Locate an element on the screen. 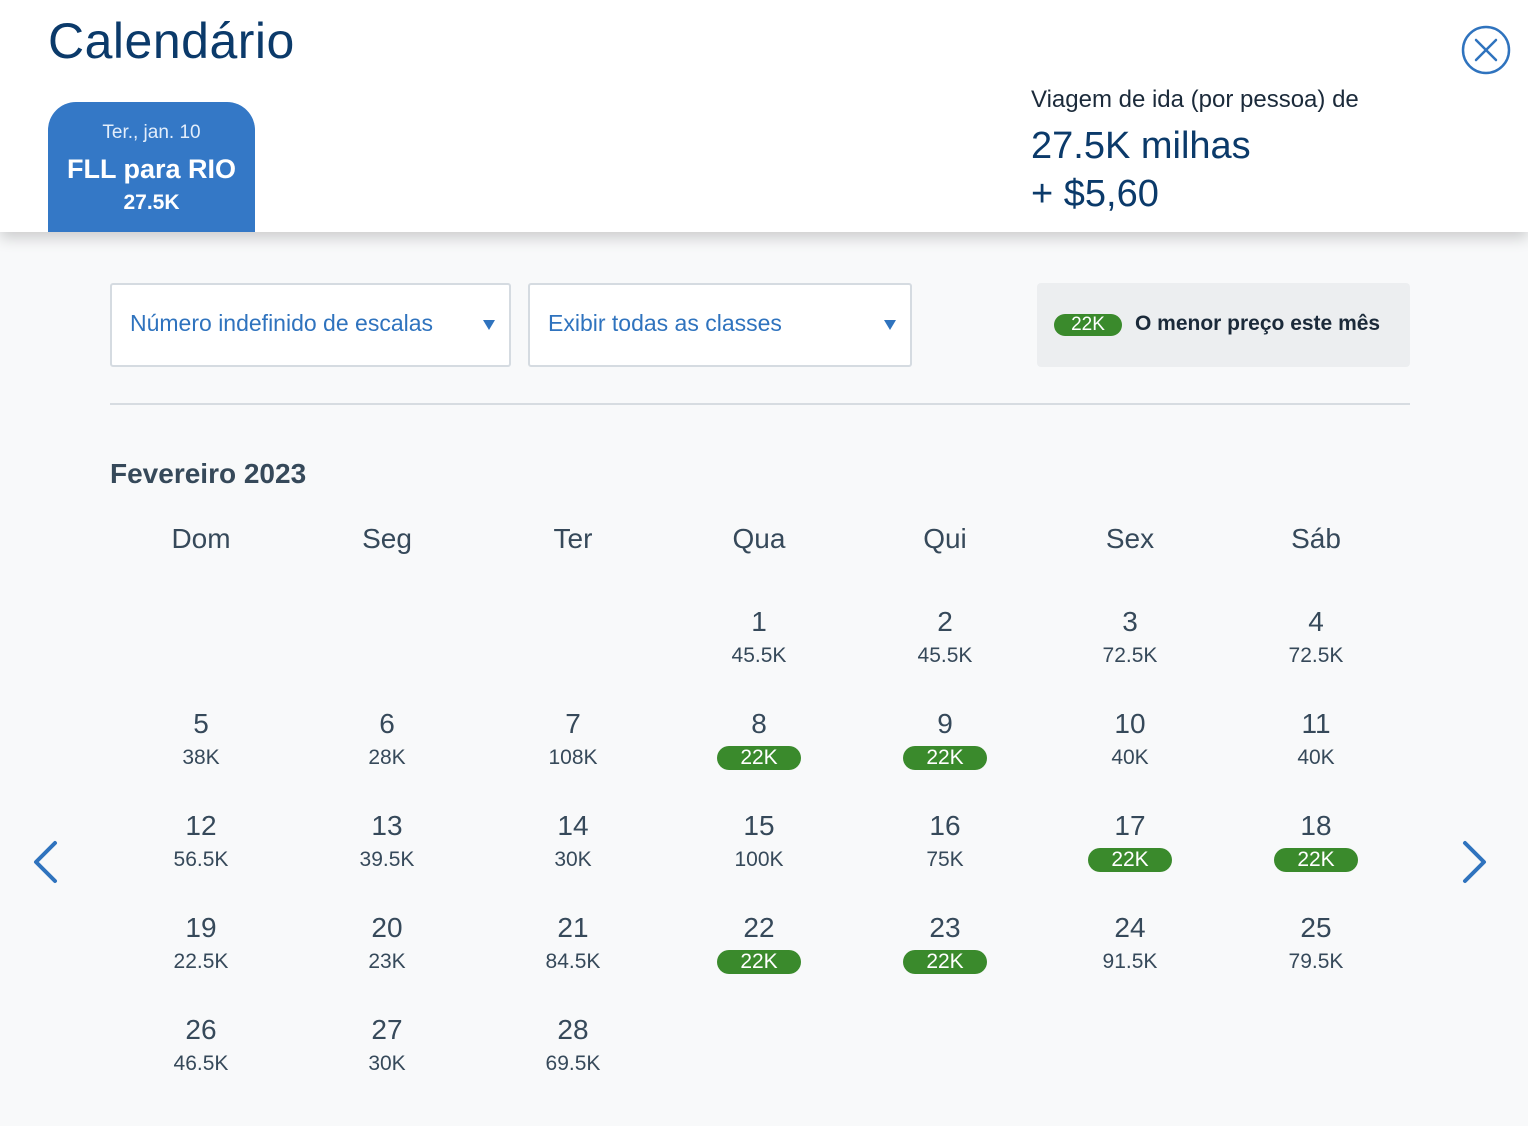 This screenshot has height=1126, width=1528. calendar-day-cell: 26 46.5K is located at coordinates (201, 1055).